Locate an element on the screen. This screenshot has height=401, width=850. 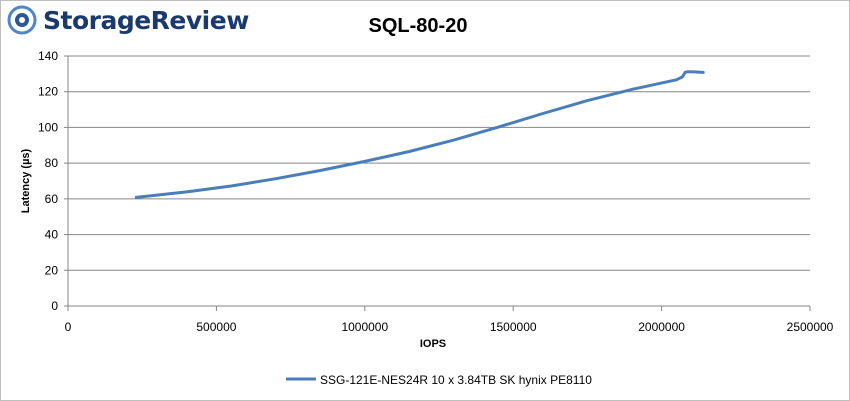
y-tick-label: 40 is located at coordinates (52, 235).